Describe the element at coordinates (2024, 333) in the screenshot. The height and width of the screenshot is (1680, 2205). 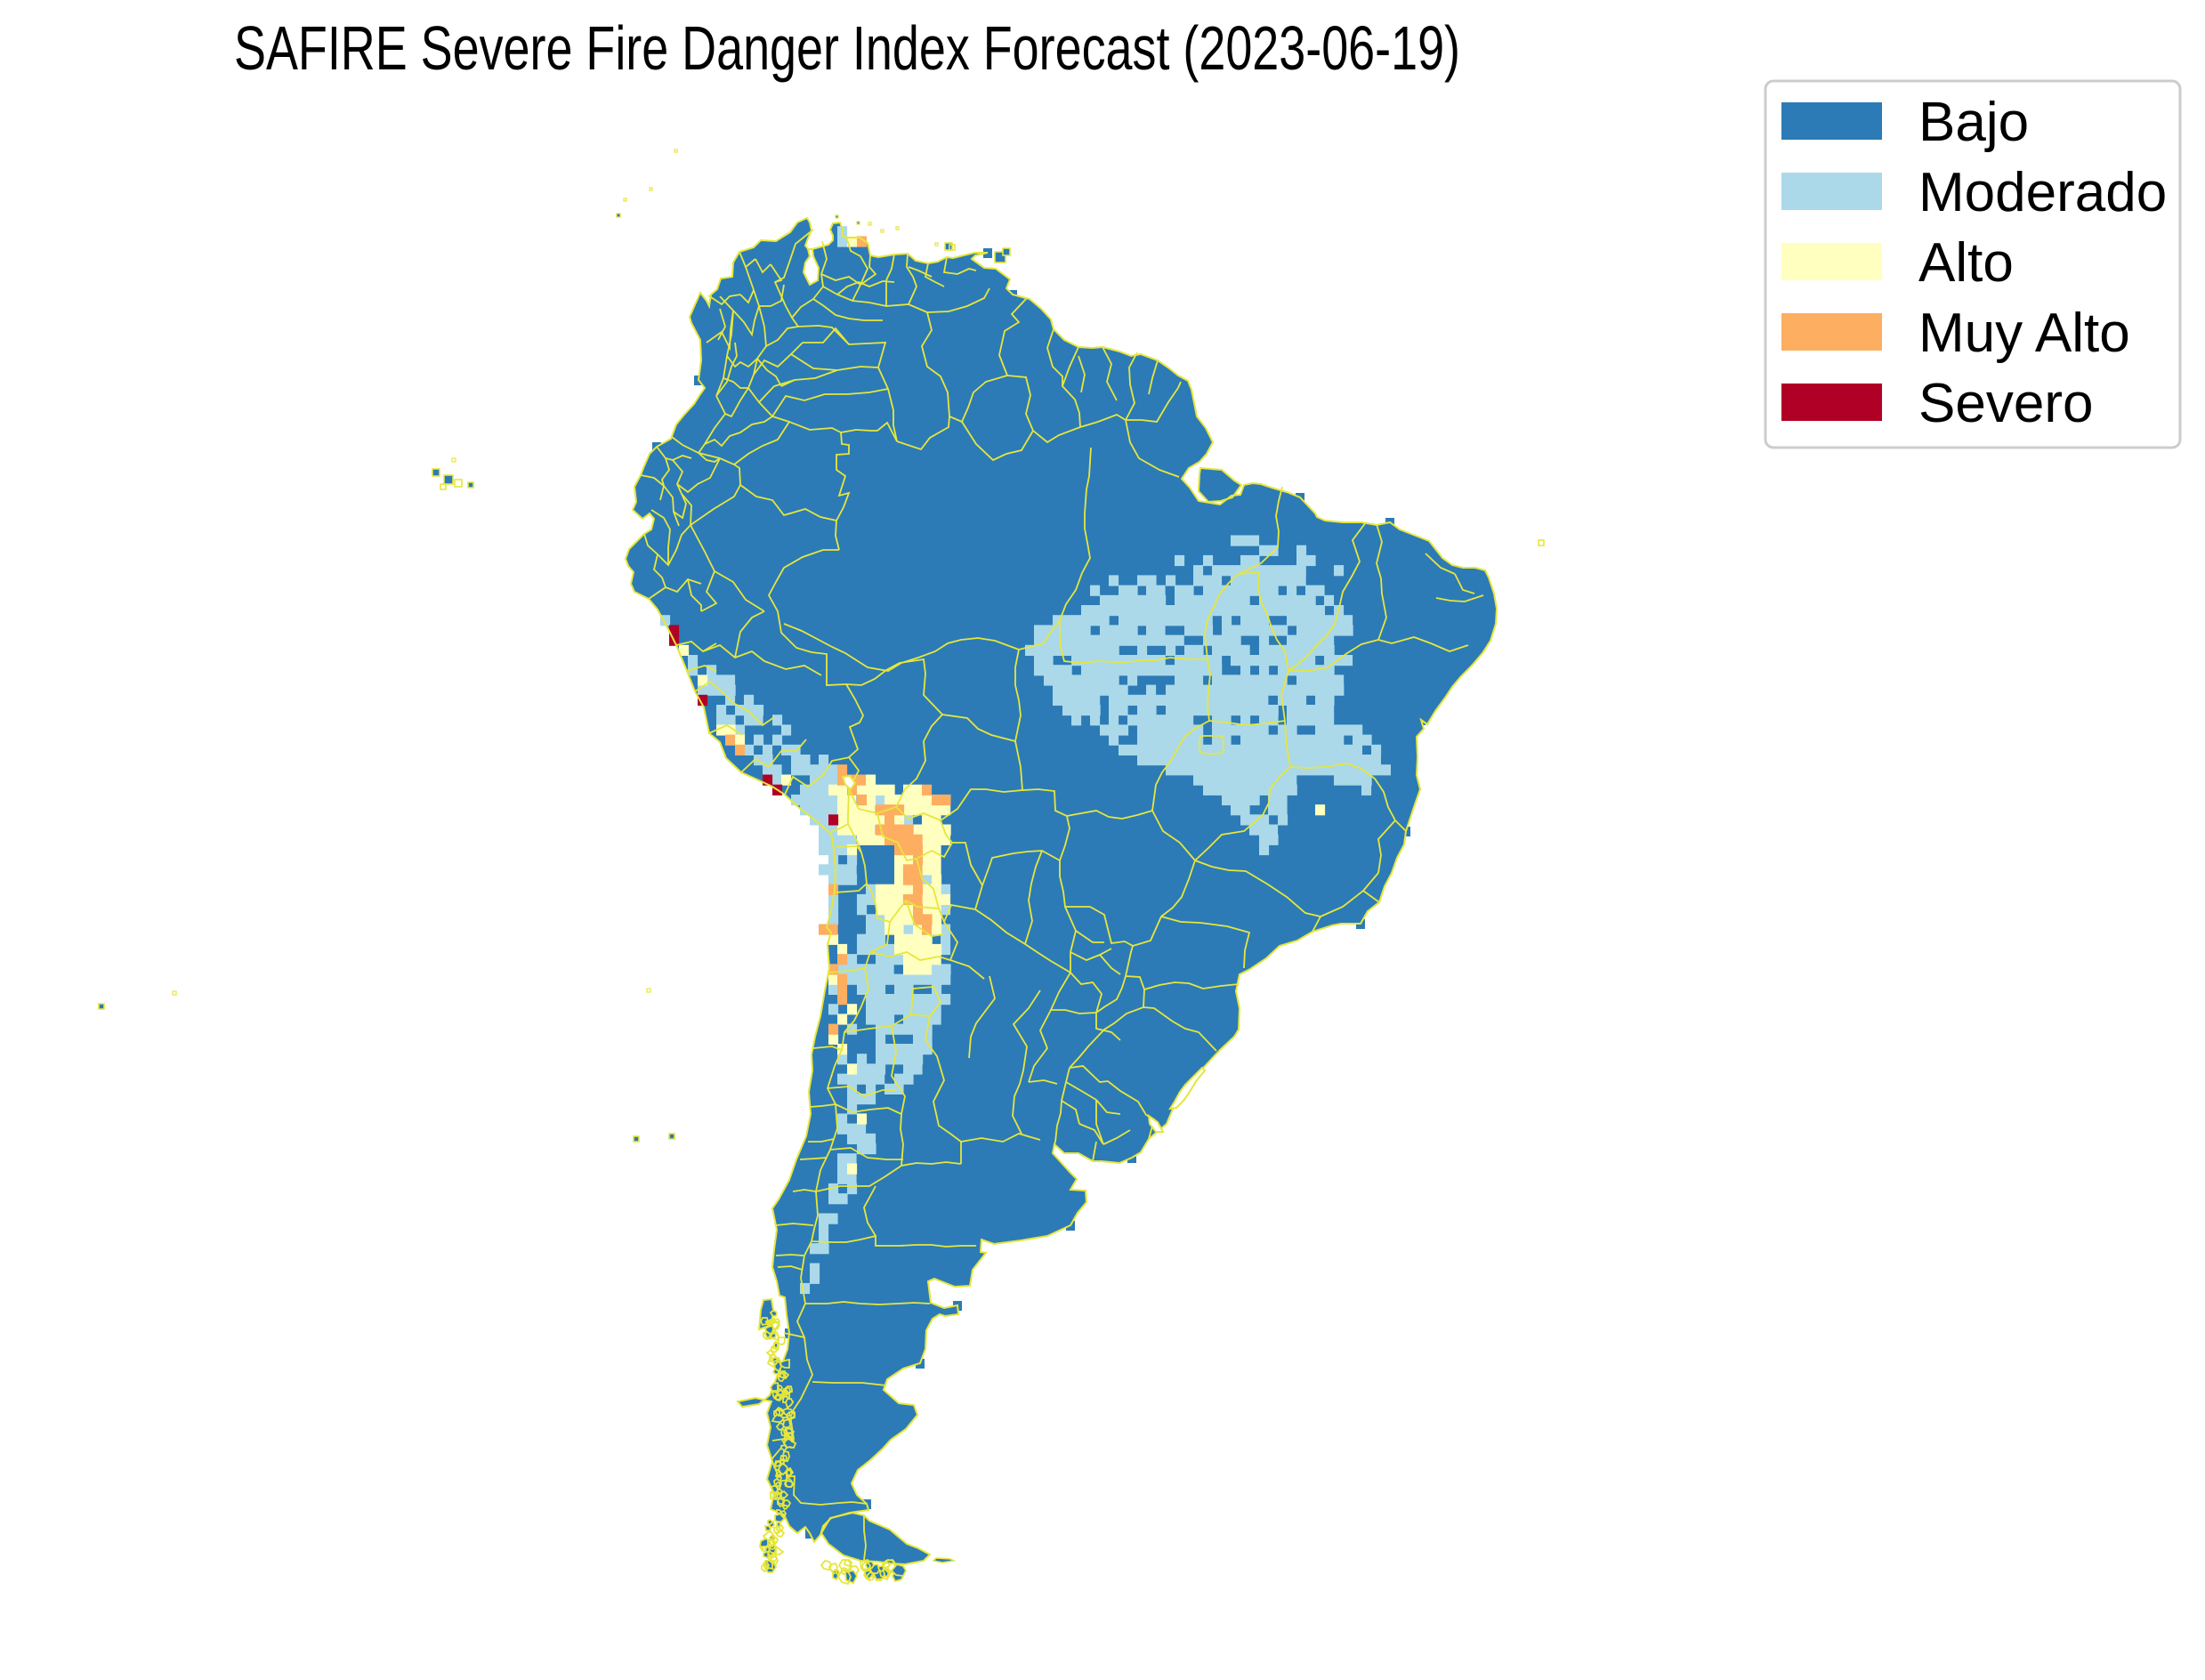
I see `svg-text: Muy Alto` at that location.